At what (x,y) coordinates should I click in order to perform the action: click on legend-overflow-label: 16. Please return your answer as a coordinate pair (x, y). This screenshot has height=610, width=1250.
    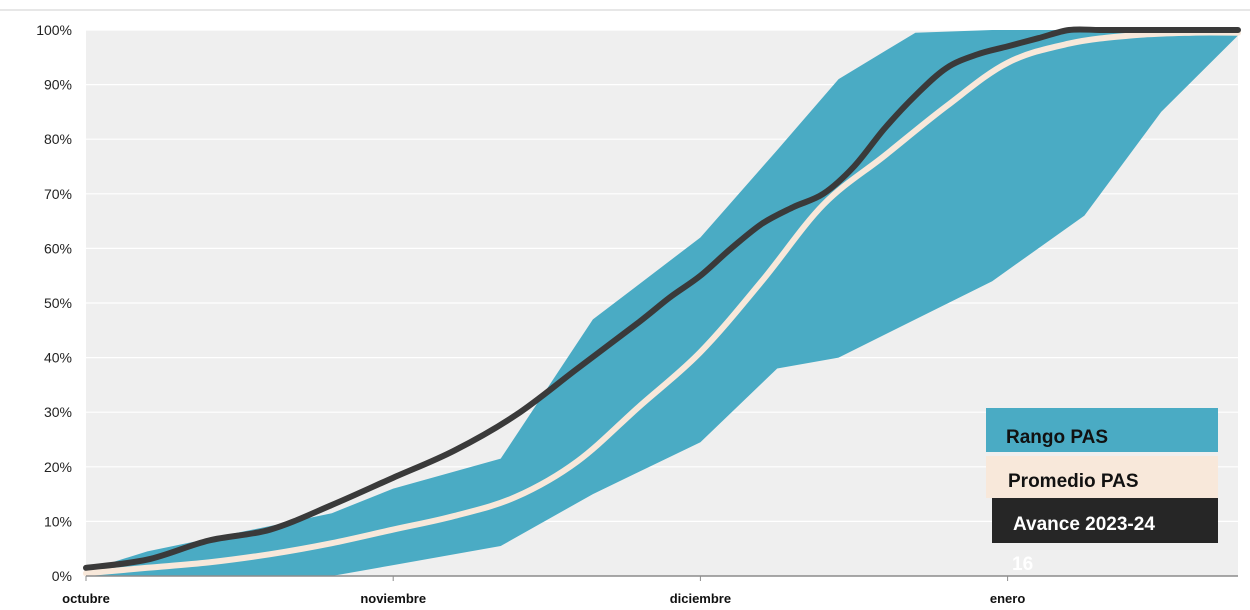
    Looking at the image, I should click on (1022, 564).